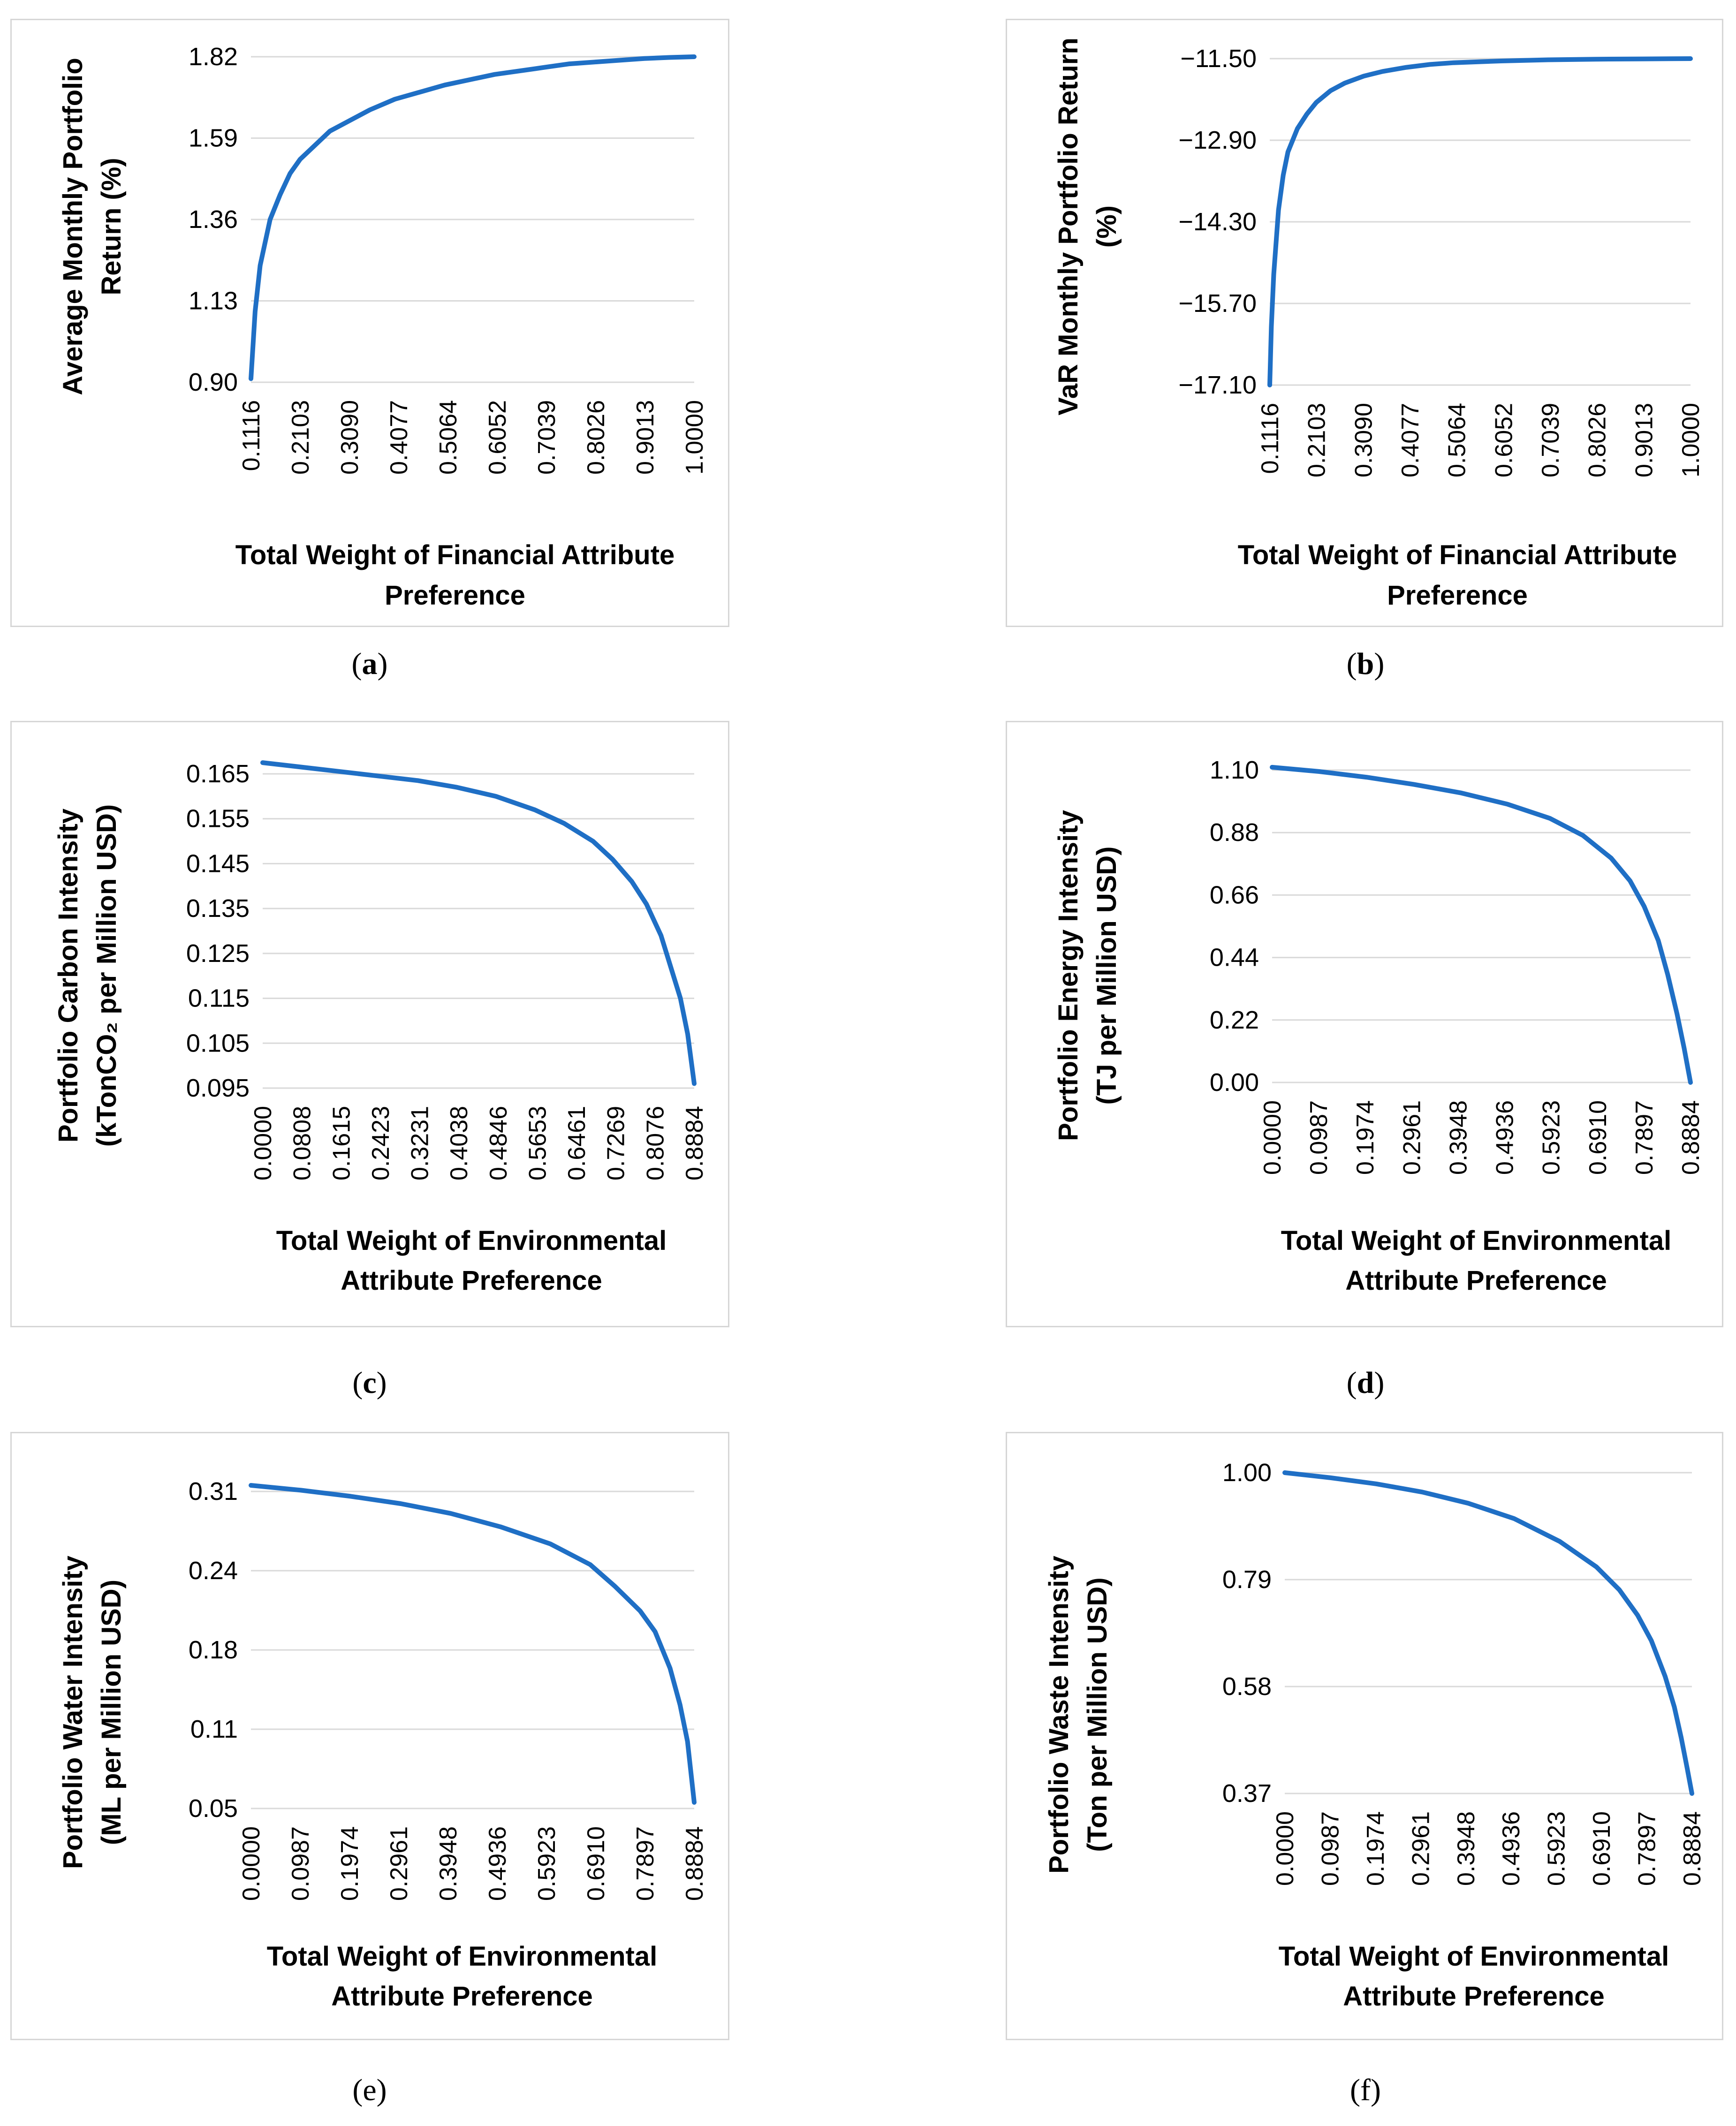  What do you see at coordinates (1457, 555) in the screenshot?
I see `xlabel-b-line1: Total Weight of Financial Attribute` at bounding box center [1457, 555].